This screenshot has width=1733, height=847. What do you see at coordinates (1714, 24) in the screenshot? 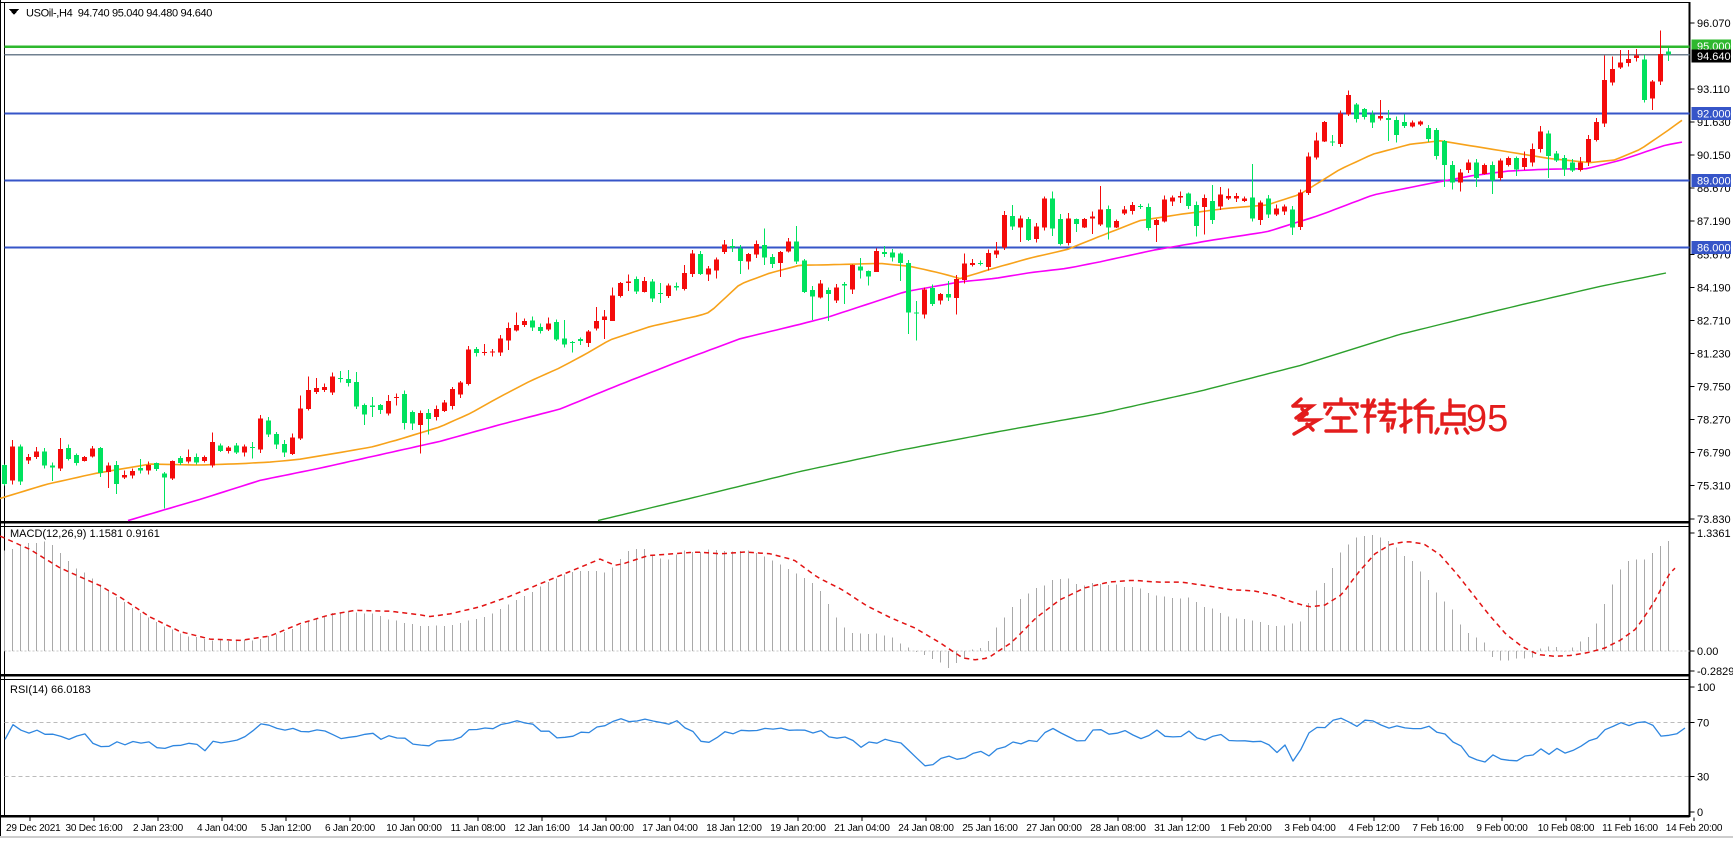
I see `svg-text: 96.070` at bounding box center [1714, 24].